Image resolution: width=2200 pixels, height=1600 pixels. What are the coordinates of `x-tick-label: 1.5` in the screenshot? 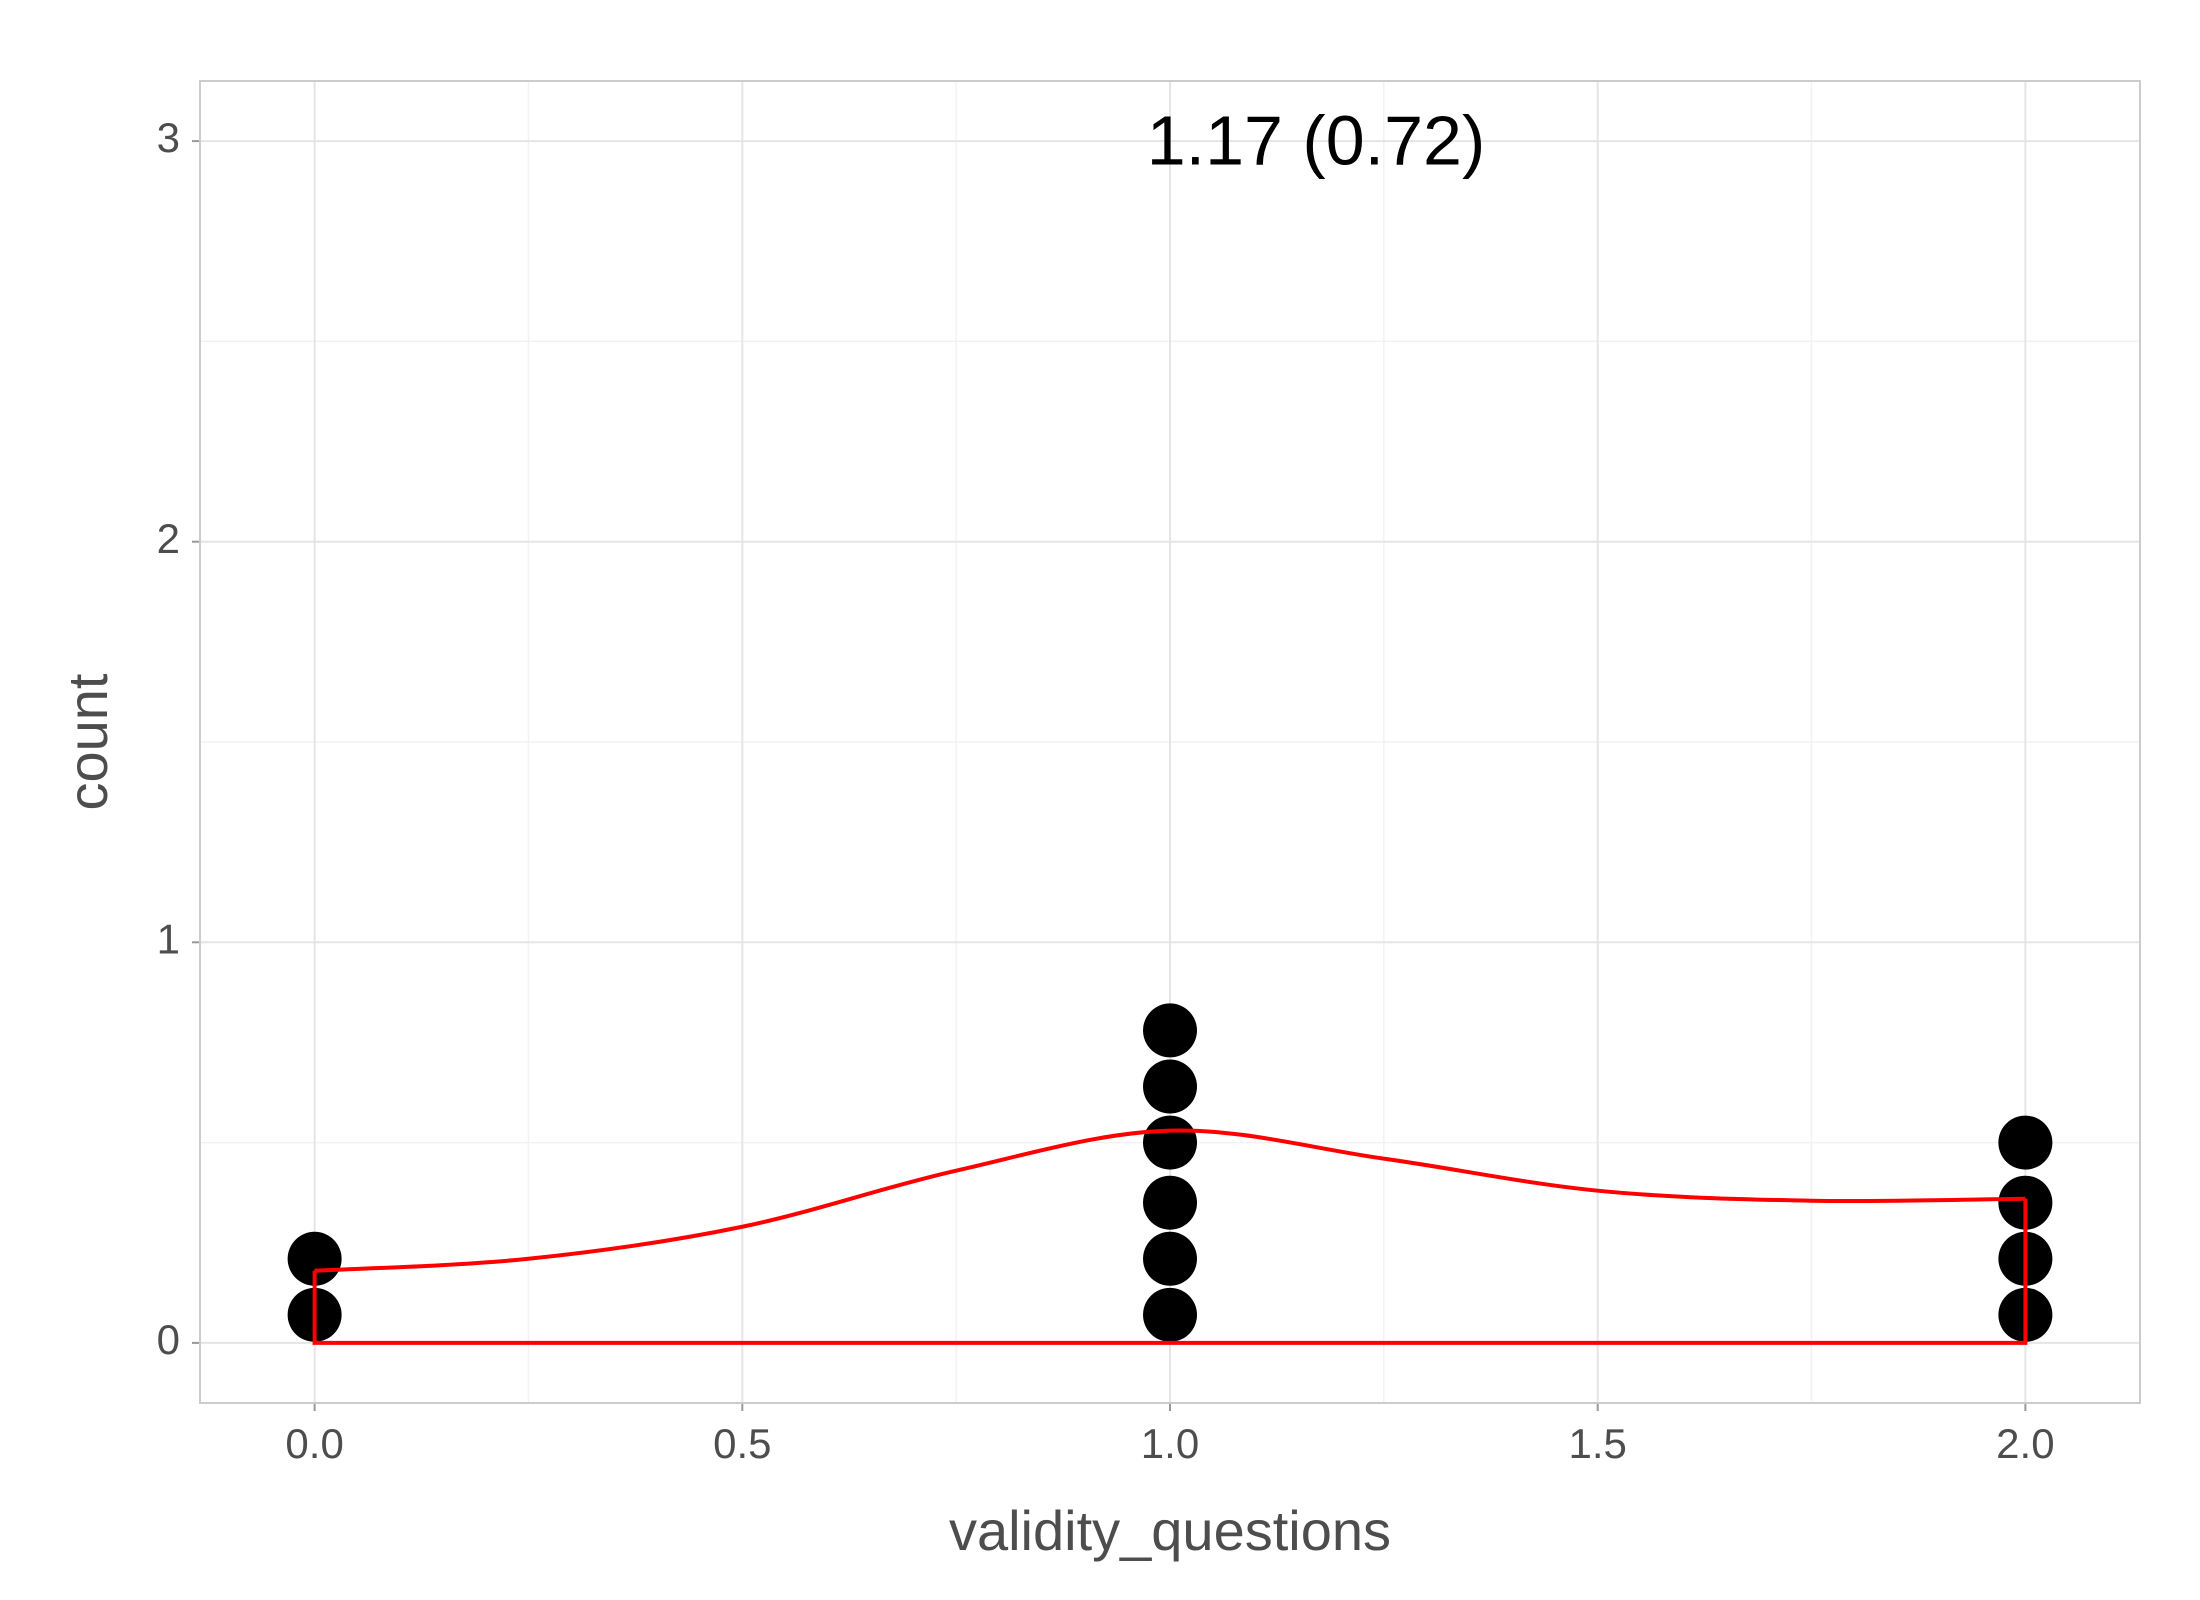 It's located at (1597, 1443).